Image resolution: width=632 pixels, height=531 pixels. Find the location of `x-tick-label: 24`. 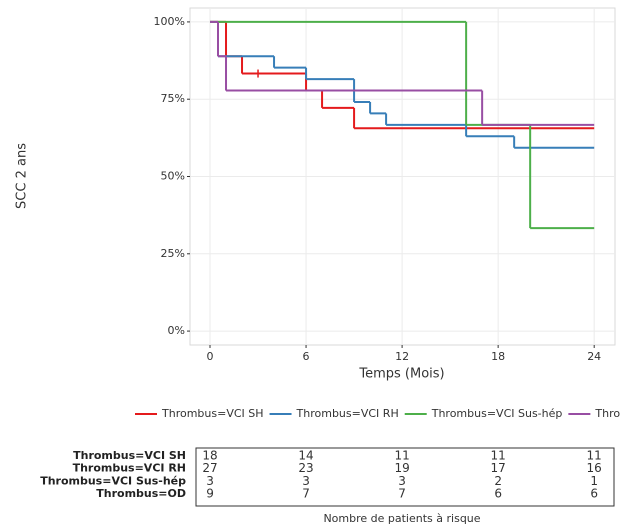

x-tick-label: 24 is located at coordinates (594, 356).